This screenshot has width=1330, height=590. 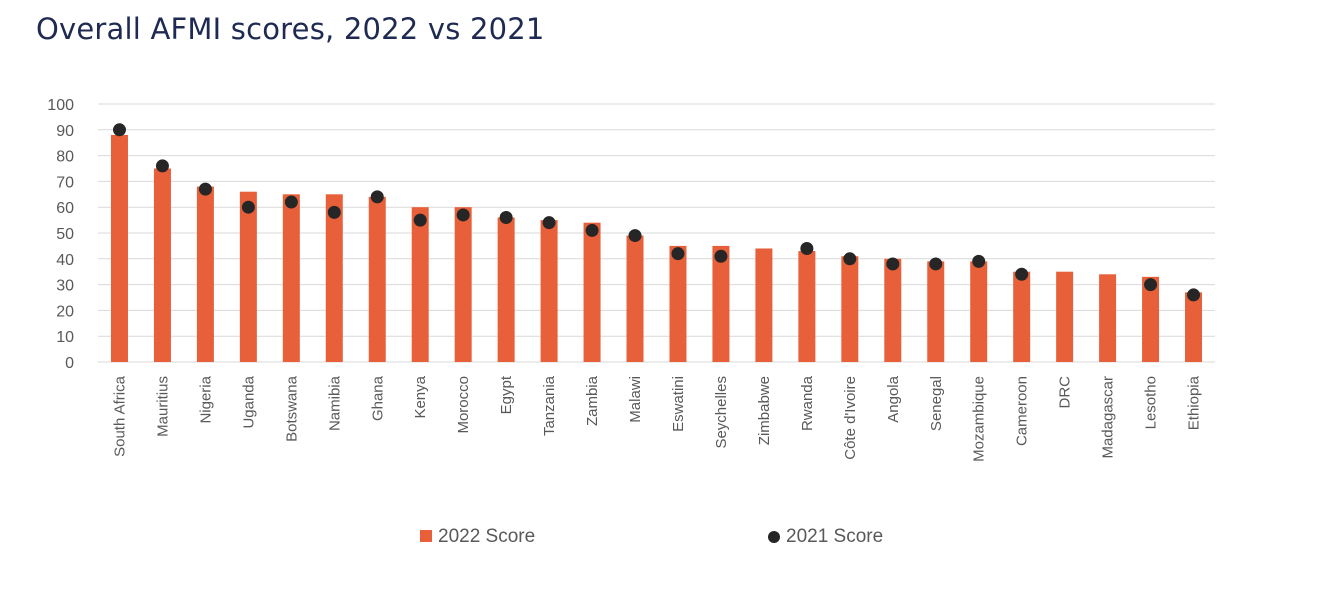 What do you see at coordinates (65, 337) in the screenshot?
I see `y-tick-label: 10` at bounding box center [65, 337].